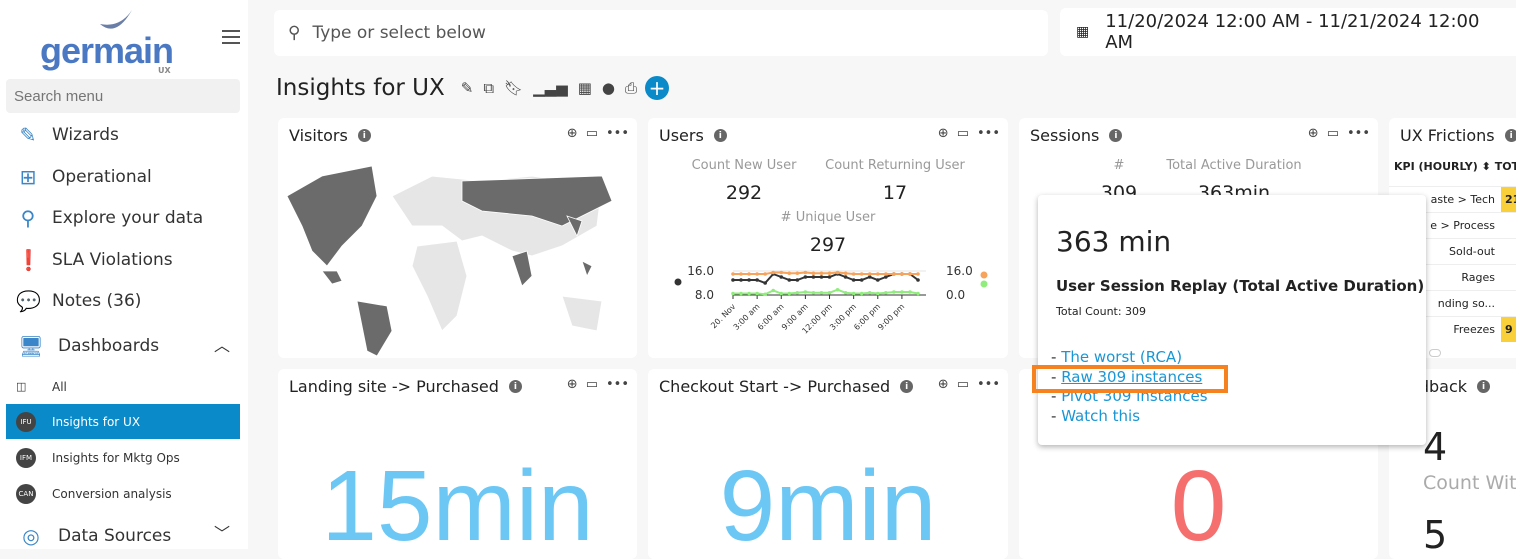 The image size is (1516, 559). I want to click on feedback-value-2: 5, so click(1435, 535).